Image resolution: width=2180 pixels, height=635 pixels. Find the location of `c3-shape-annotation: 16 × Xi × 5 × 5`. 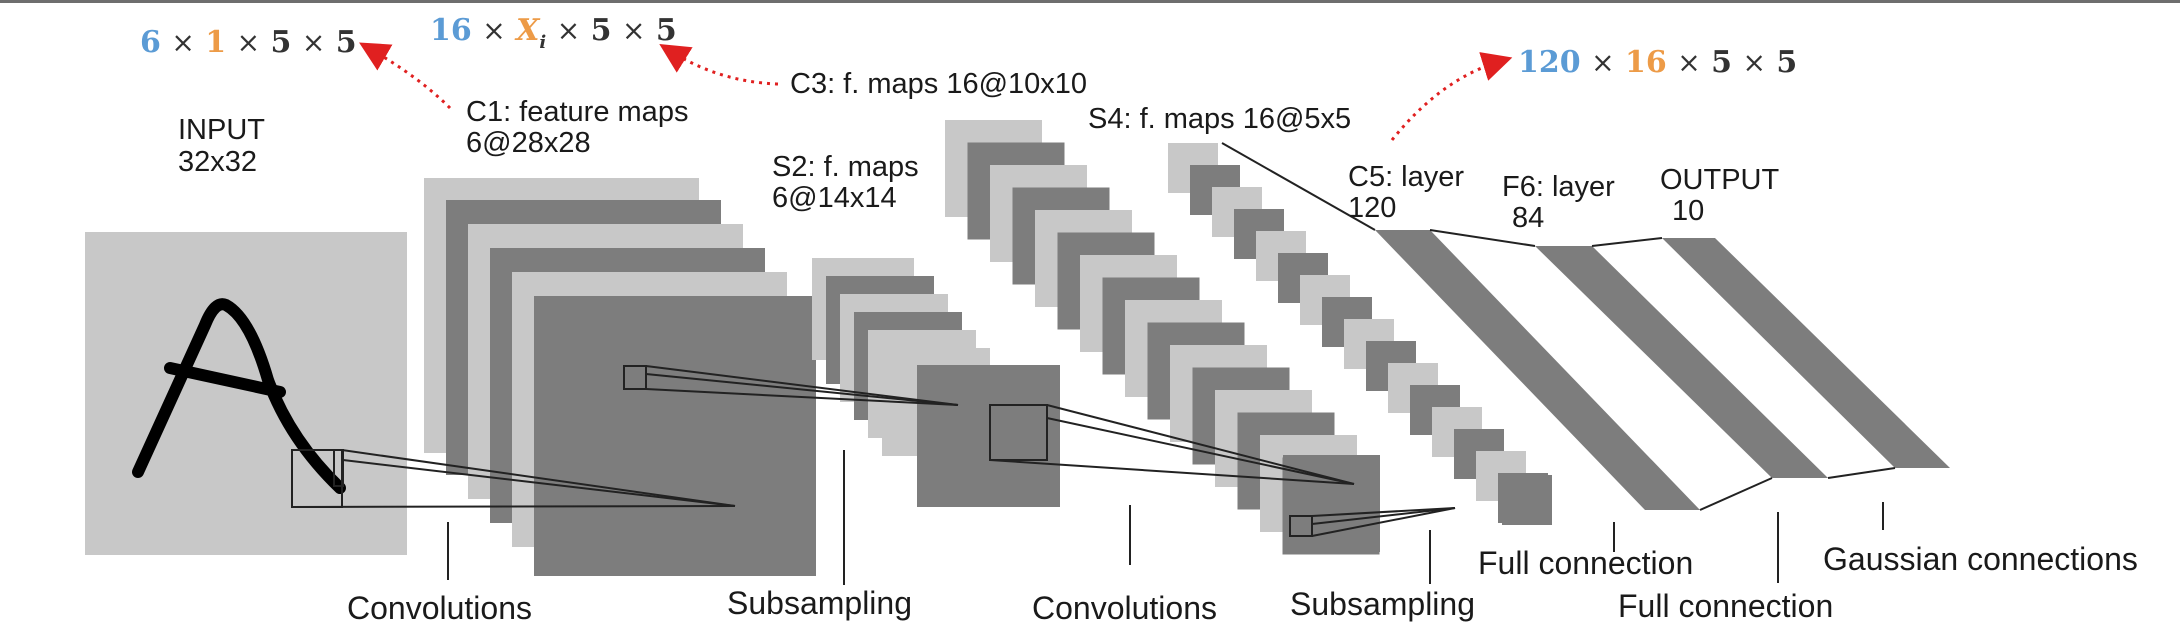

c3-shape-annotation: 16 × Xi × 5 × 5 is located at coordinates (553, 34).